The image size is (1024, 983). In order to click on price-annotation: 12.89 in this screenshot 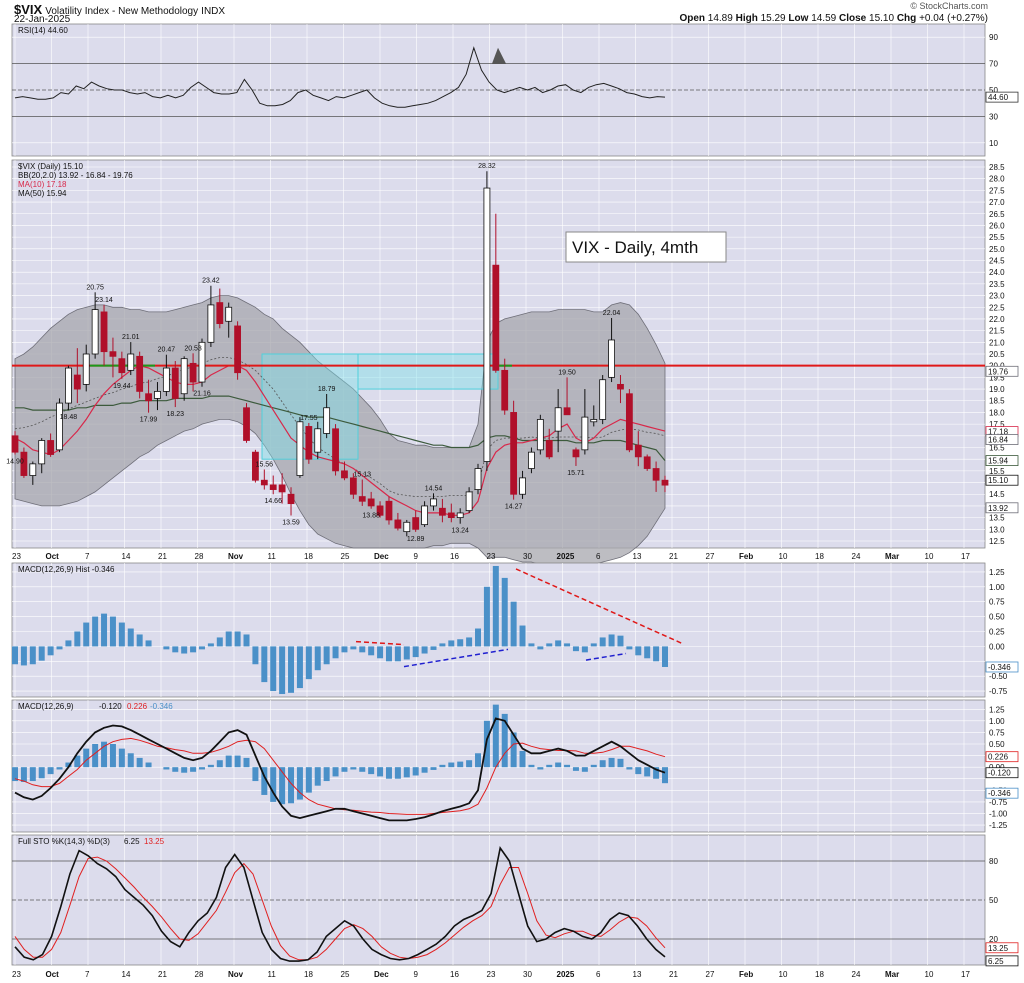, I will do `click(416, 539)`.